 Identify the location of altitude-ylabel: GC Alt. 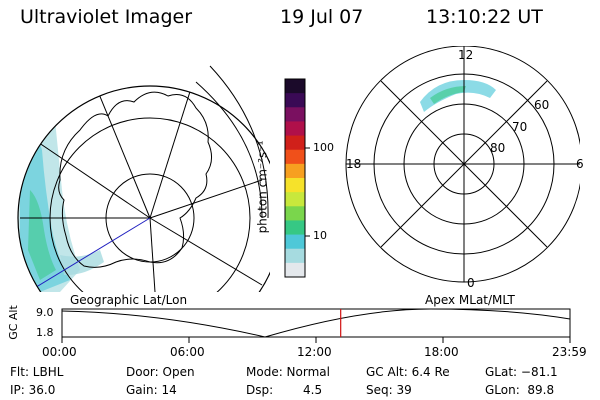
(13, 322).